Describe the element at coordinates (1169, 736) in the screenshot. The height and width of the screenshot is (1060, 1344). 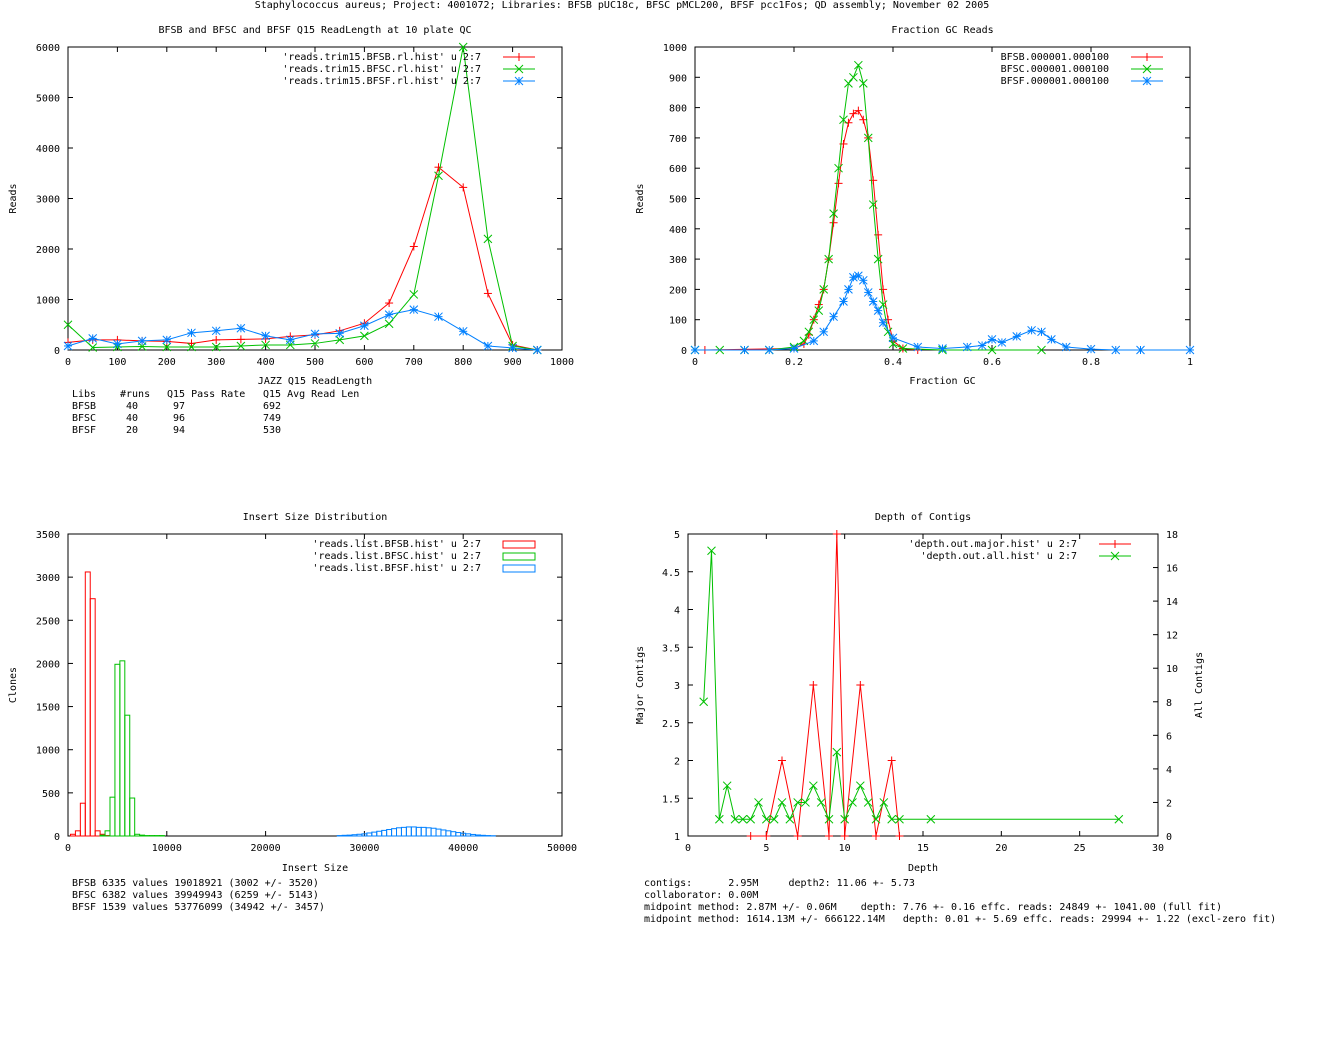
I see `depth-y2-tick-label: 6` at that location.